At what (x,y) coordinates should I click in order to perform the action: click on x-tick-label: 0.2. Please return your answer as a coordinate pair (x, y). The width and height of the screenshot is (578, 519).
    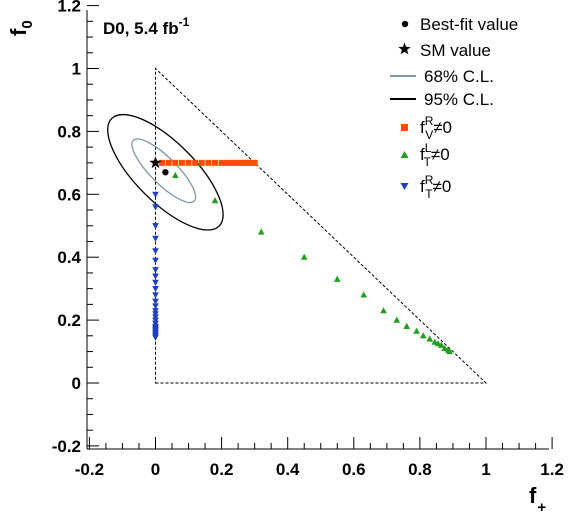
    Looking at the image, I should click on (222, 469).